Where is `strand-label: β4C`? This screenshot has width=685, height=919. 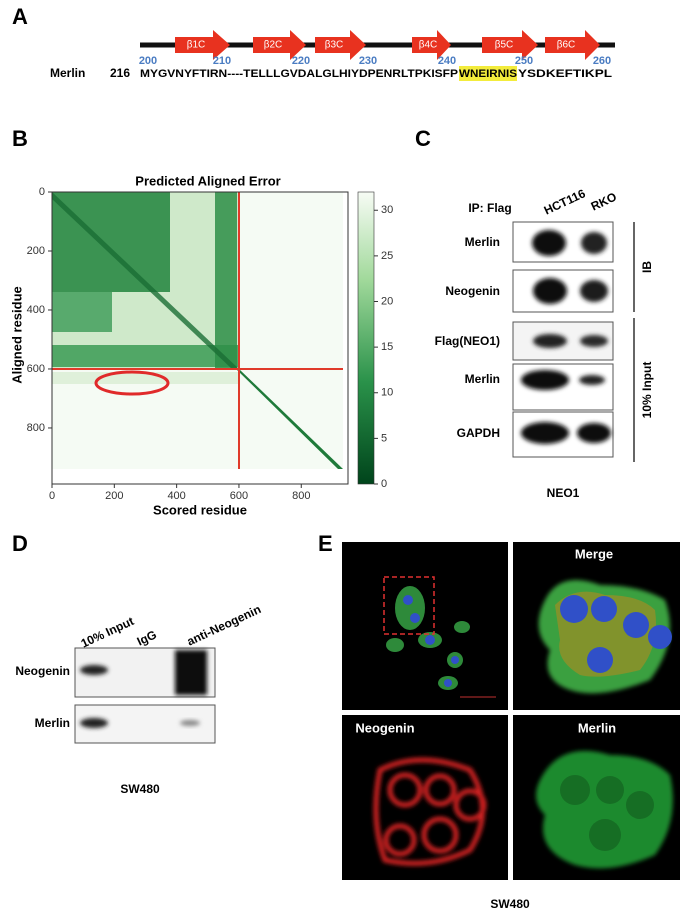
strand-label: β4C is located at coordinates (428, 45).